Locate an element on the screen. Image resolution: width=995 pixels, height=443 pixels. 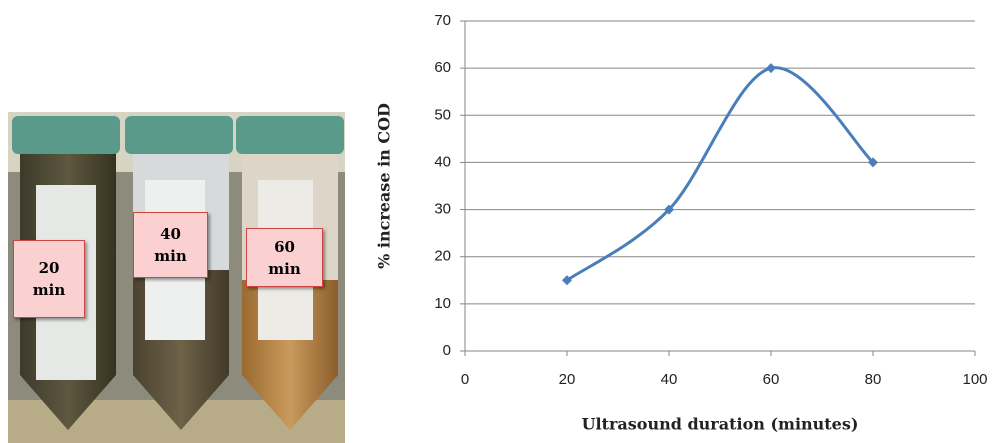
x-tick-label: 20 is located at coordinates (567, 379).